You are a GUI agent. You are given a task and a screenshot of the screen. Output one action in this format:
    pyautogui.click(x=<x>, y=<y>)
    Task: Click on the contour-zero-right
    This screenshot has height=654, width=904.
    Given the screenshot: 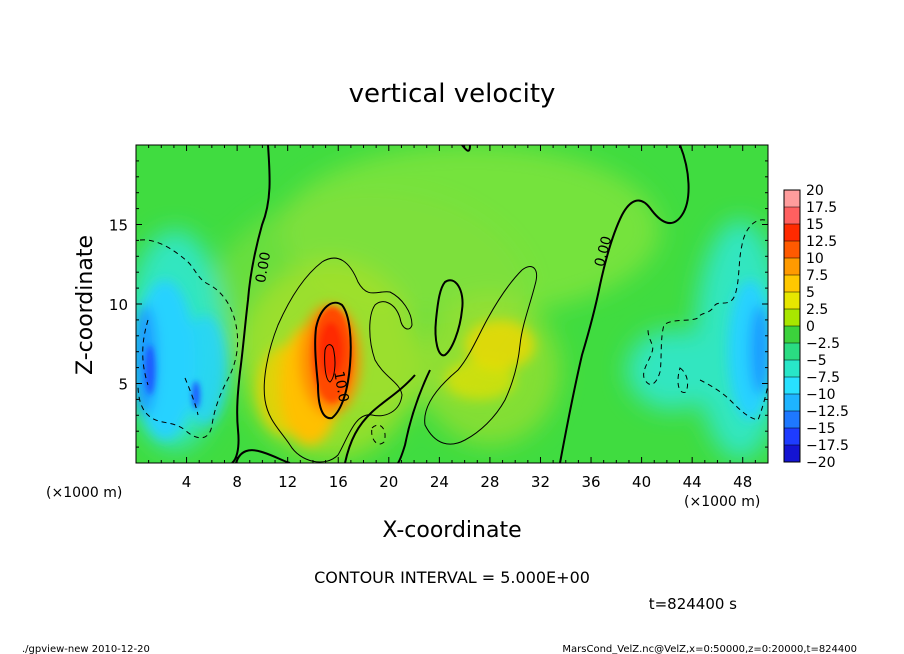 What is the action you would take?
    pyautogui.click(x=624, y=304)
    